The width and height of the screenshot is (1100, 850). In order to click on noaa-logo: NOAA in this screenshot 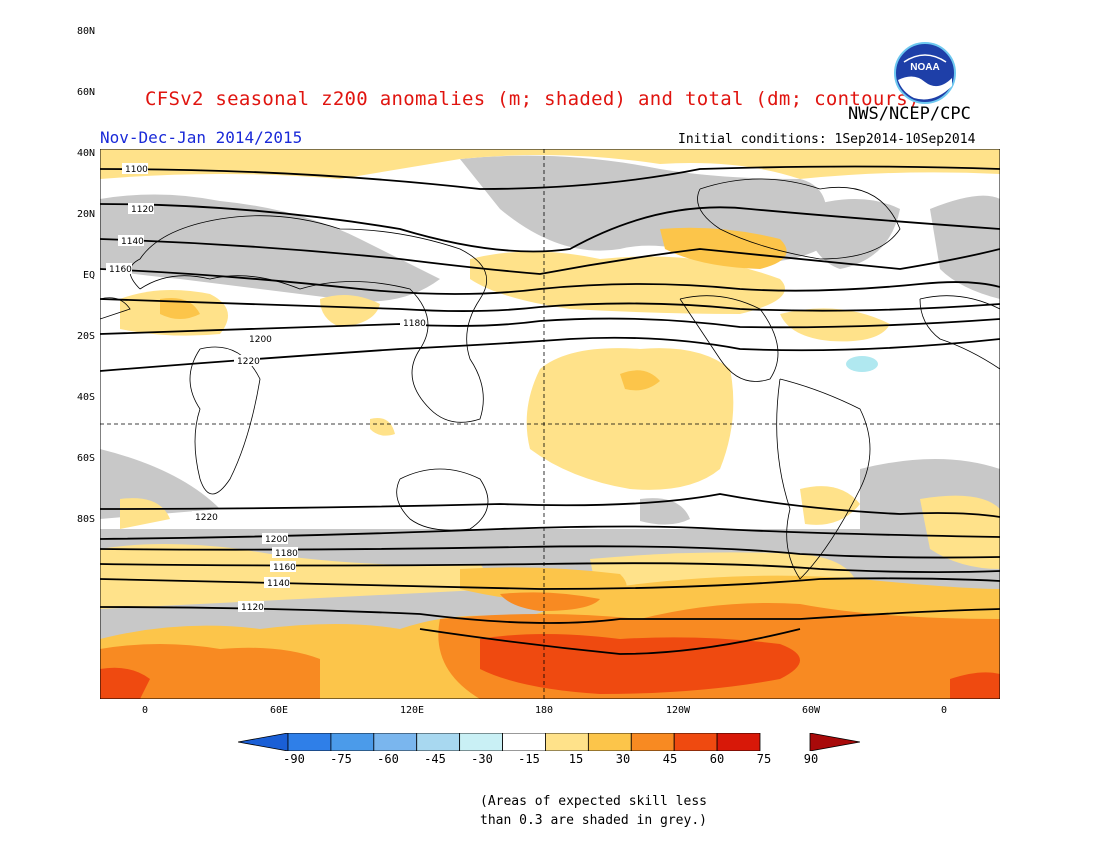, I will do `click(925, 73)`.